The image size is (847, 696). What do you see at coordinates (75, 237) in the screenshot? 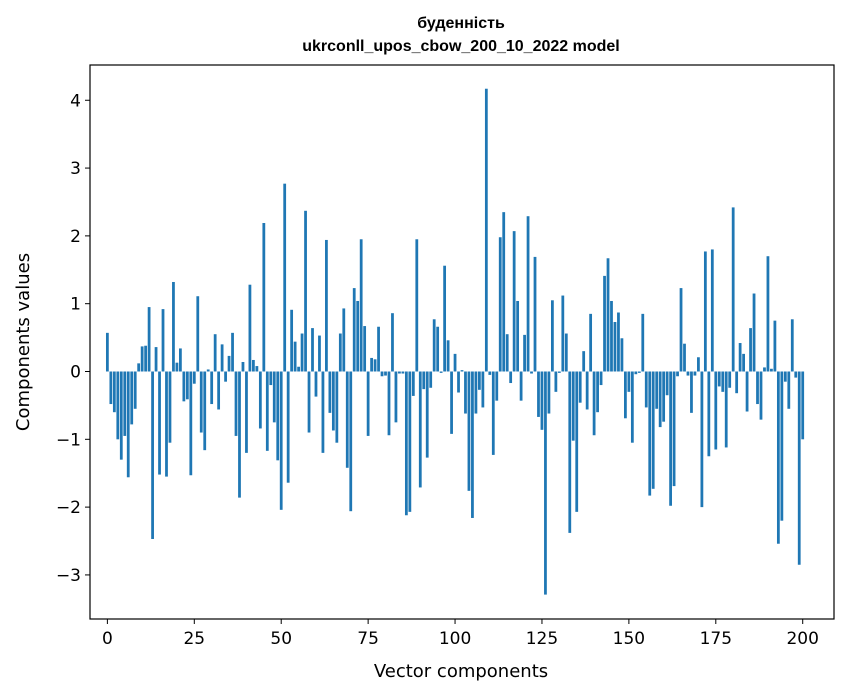
I see `y-tick-label: 2` at bounding box center [75, 237].